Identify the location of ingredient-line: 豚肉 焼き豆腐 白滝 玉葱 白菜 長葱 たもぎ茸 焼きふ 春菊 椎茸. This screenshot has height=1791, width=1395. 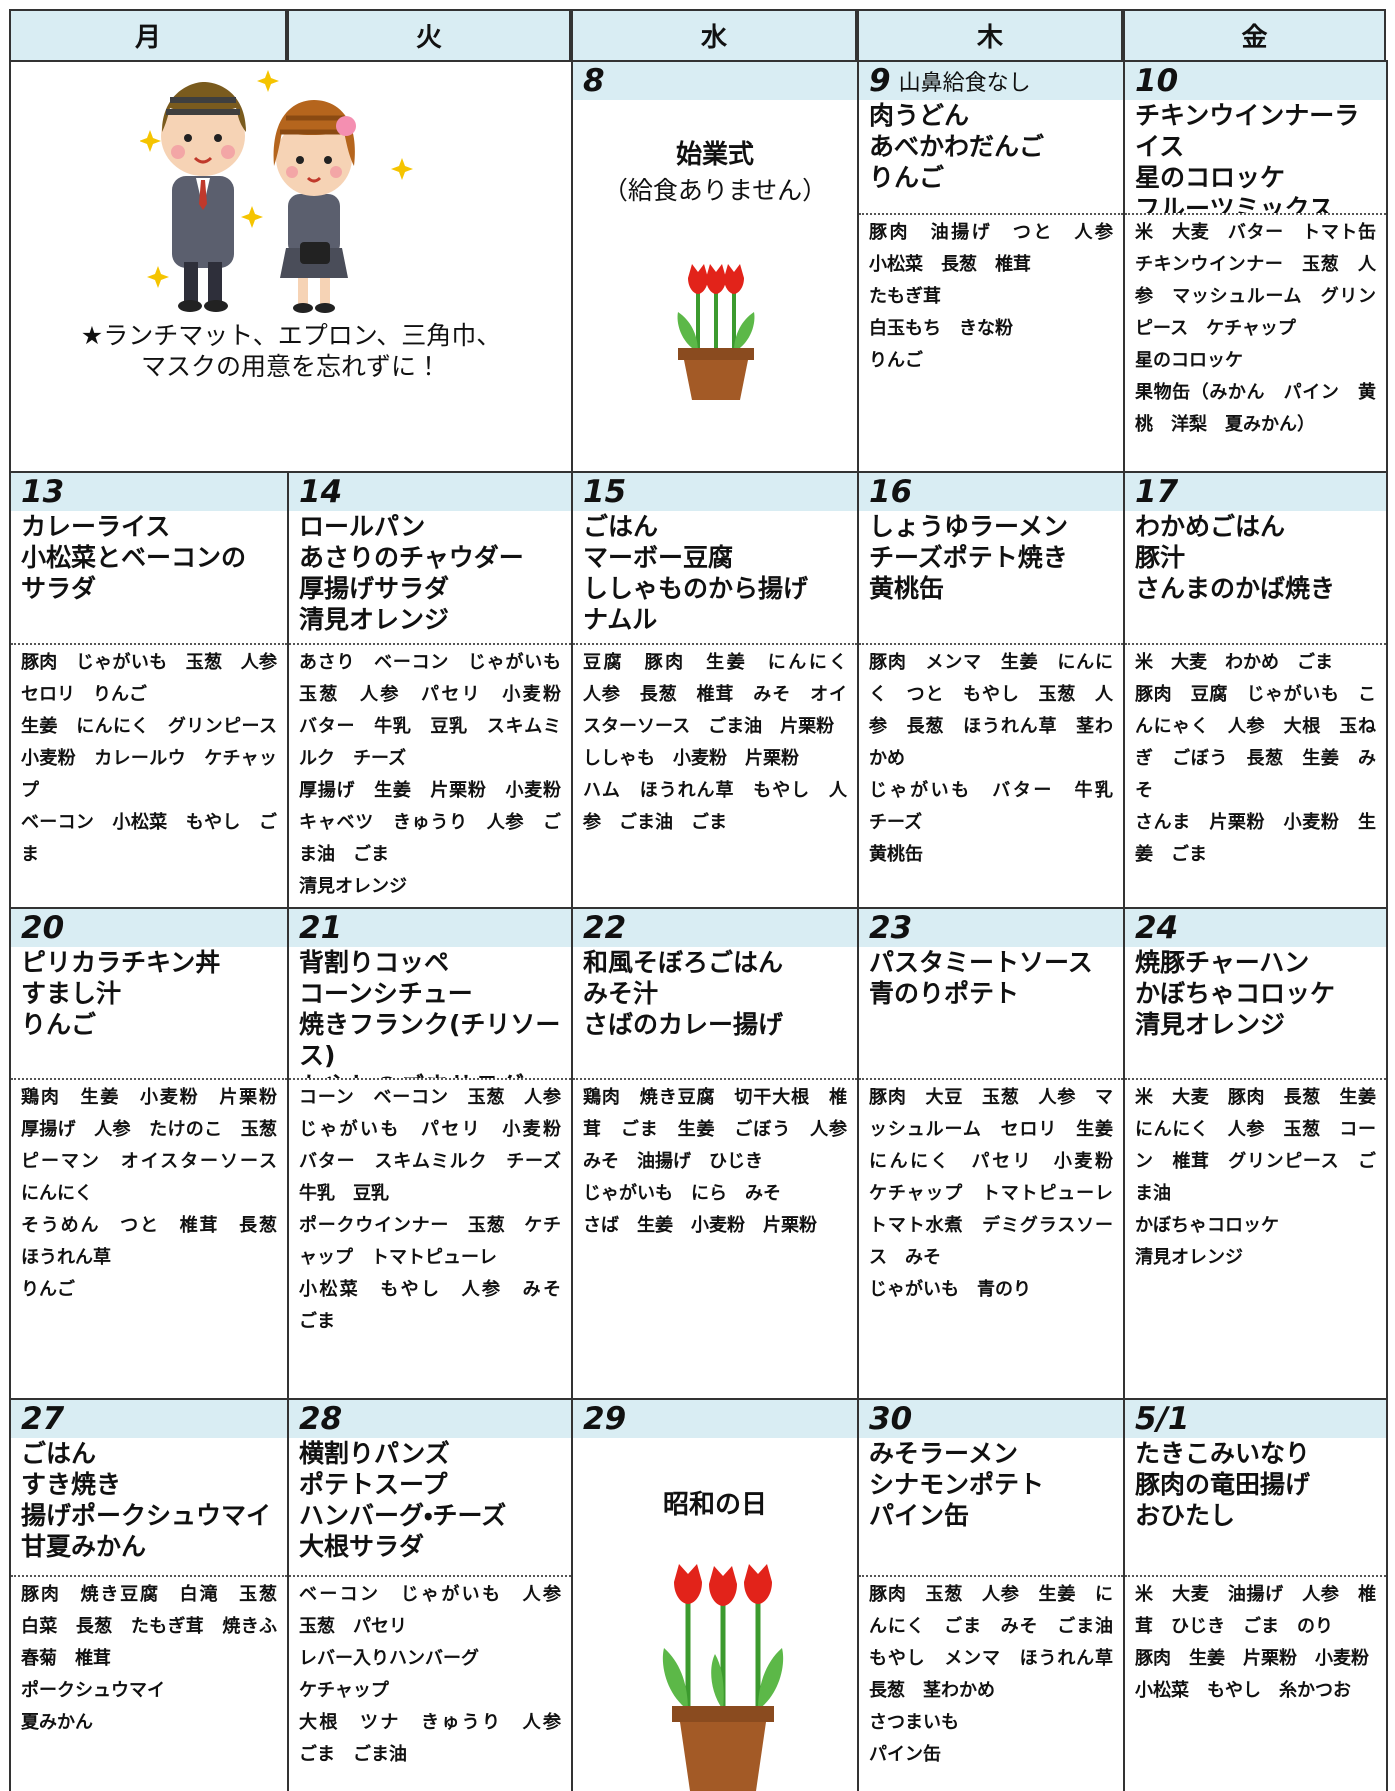
(154, 1626).